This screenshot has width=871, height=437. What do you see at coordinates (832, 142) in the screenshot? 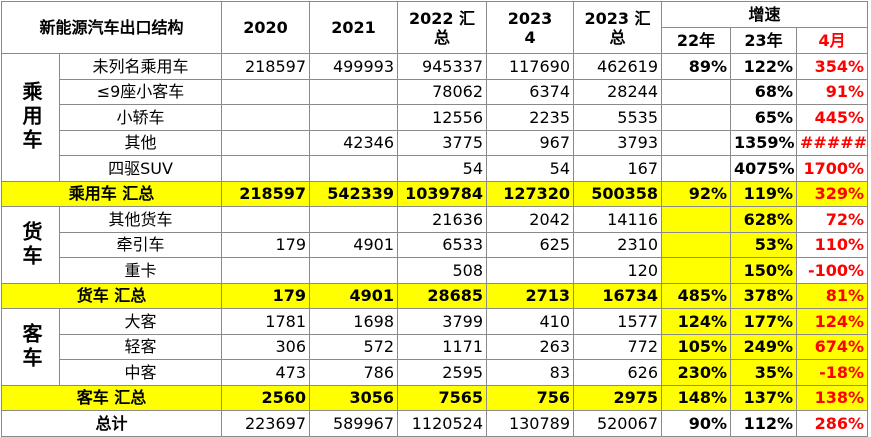
I see `growth-cell: #####` at bounding box center [832, 142].